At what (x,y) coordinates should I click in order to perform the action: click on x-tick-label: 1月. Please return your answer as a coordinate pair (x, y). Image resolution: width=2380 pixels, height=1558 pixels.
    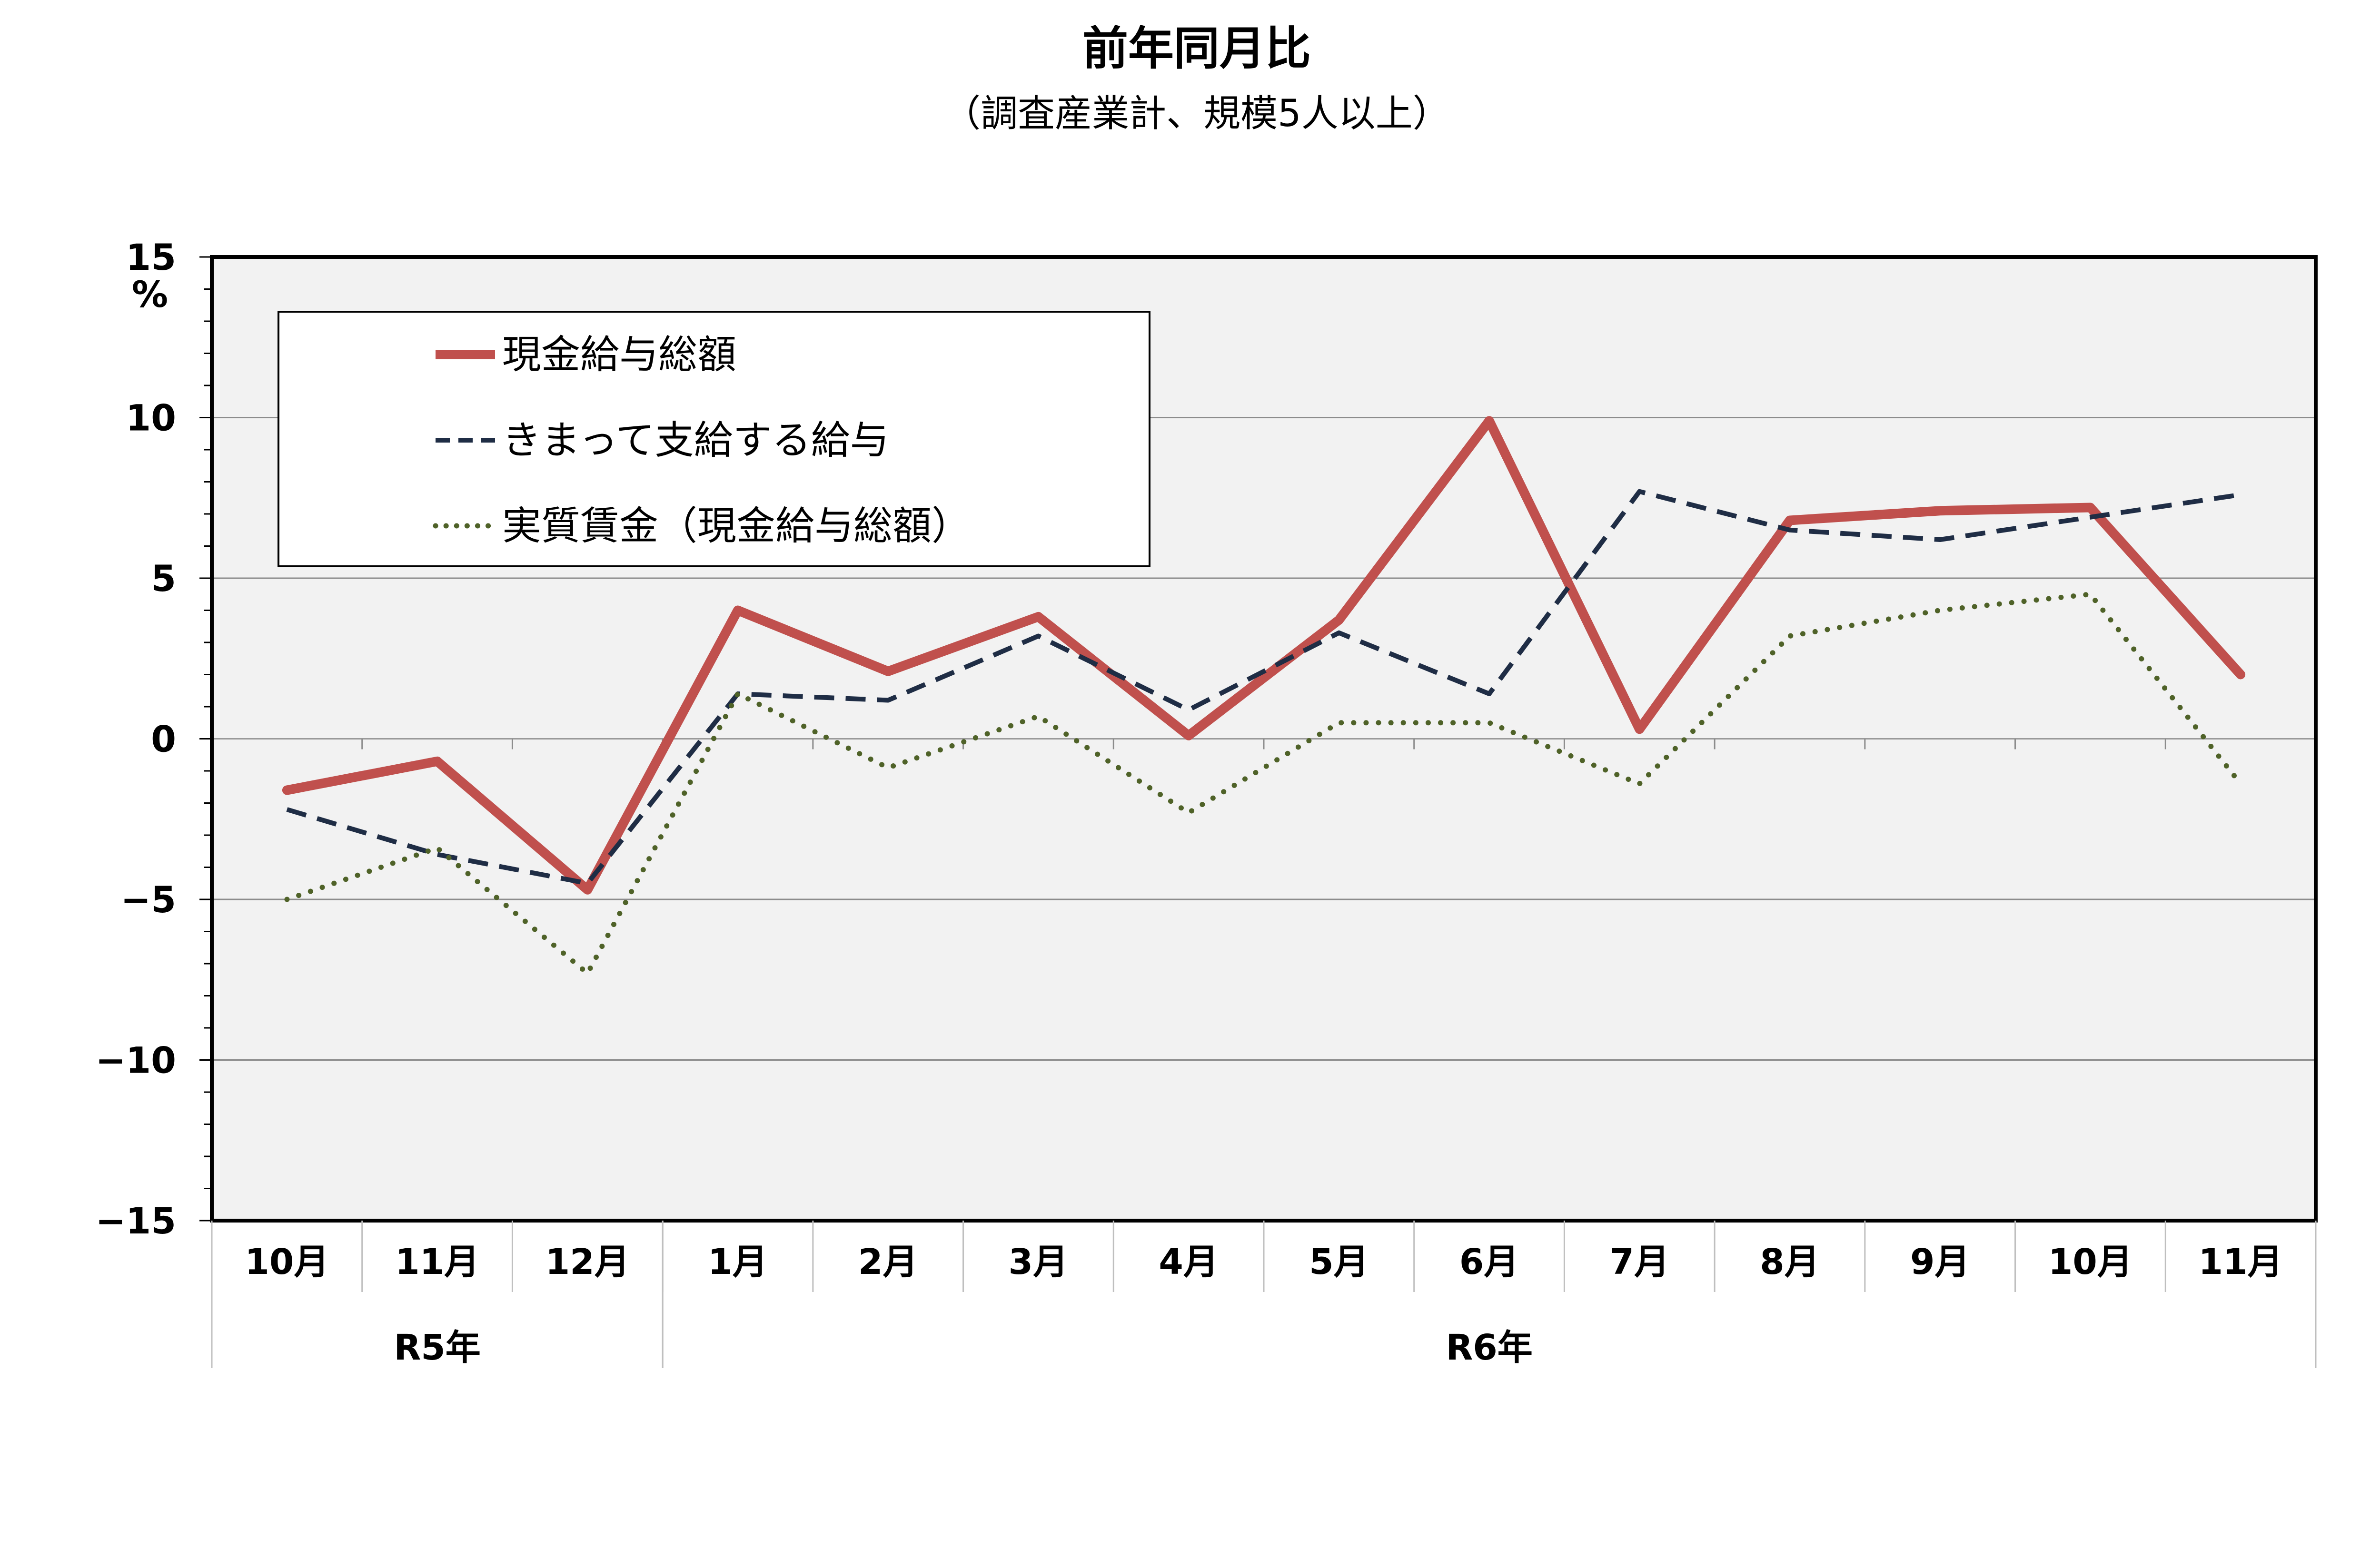
    Looking at the image, I should click on (738, 1262).